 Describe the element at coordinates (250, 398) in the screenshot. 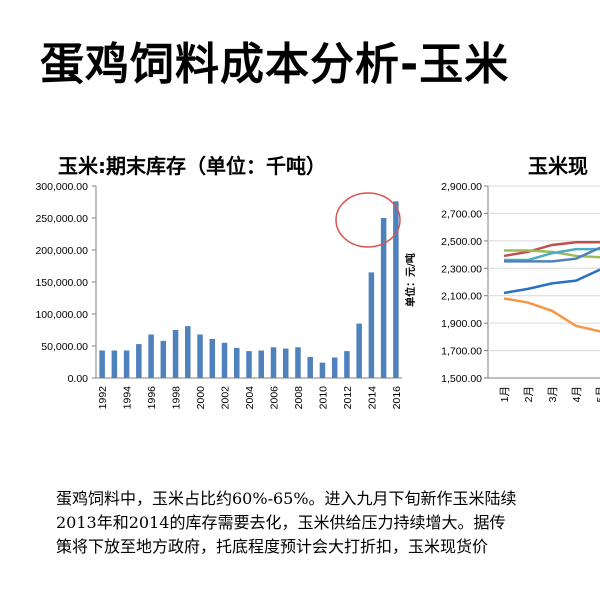

I see `x-tick-label: 2004` at that location.